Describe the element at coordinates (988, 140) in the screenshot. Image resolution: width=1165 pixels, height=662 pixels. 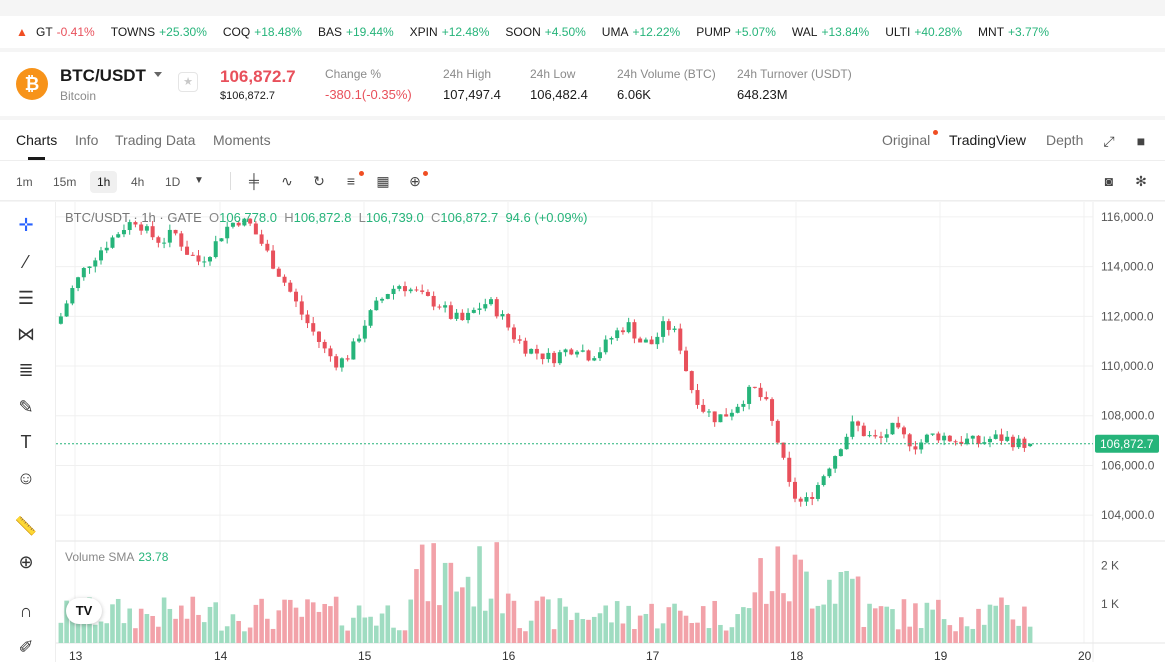
I see `tab-tradingview: TradingView` at that location.